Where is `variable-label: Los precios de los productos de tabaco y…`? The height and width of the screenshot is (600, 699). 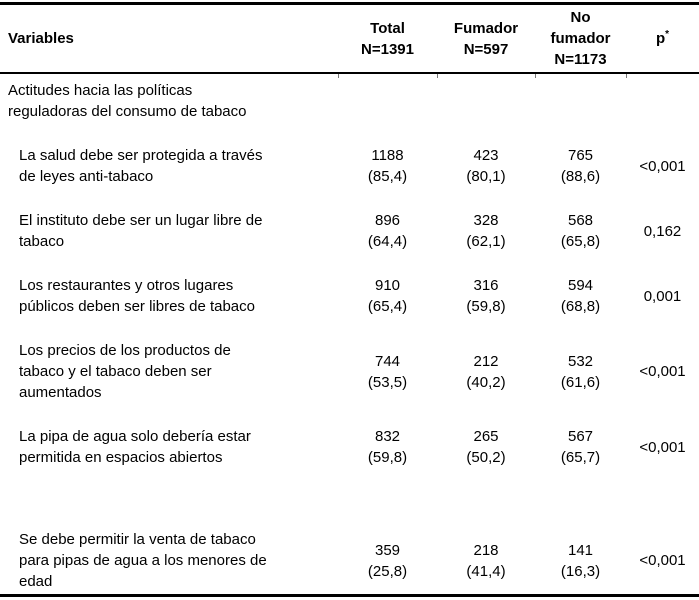
variable-label: Los precios de los productos de tabaco y… is located at coordinates (125, 371).